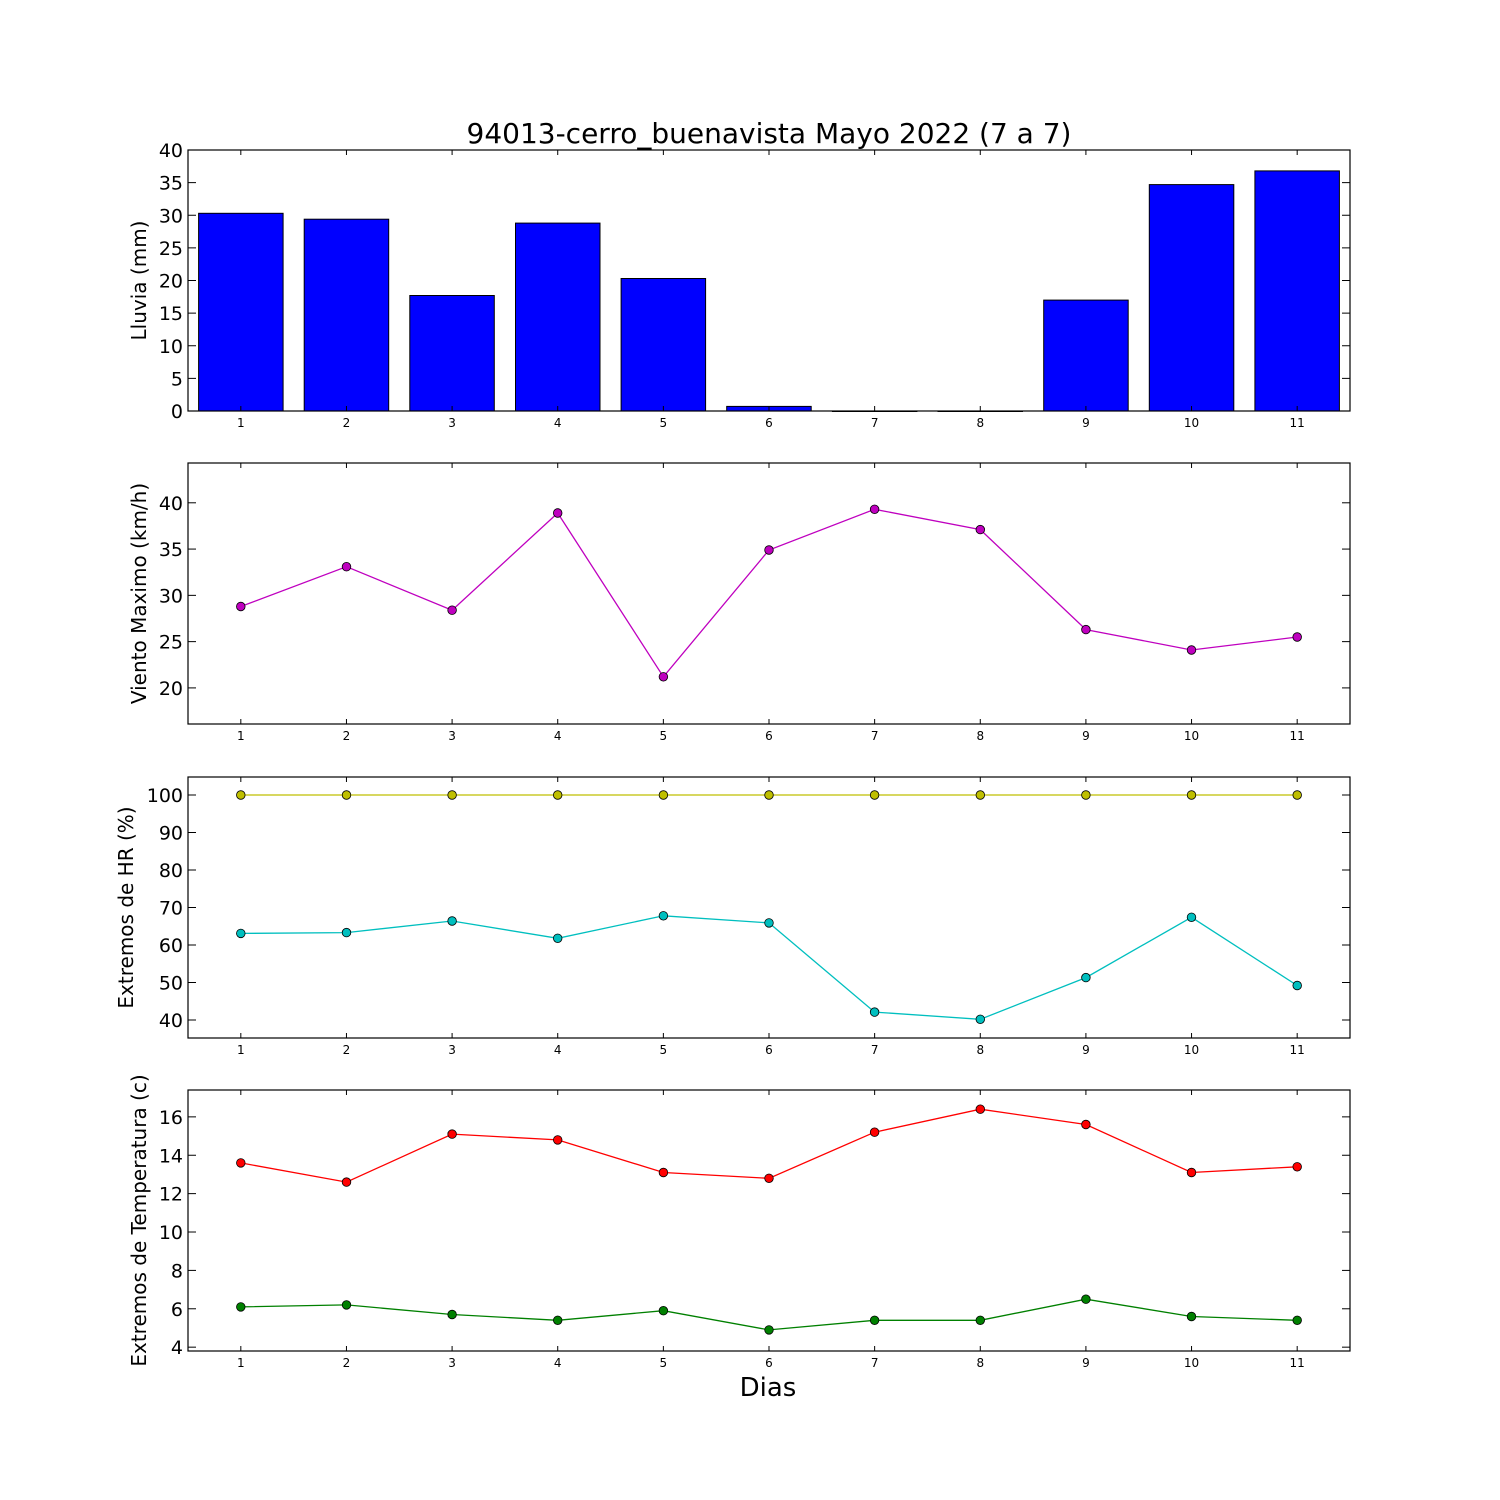 The width and height of the screenshot is (1500, 1500). Describe the element at coordinates (177, 379) in the screenshot. I see `y-tick-label: 5` at that location.